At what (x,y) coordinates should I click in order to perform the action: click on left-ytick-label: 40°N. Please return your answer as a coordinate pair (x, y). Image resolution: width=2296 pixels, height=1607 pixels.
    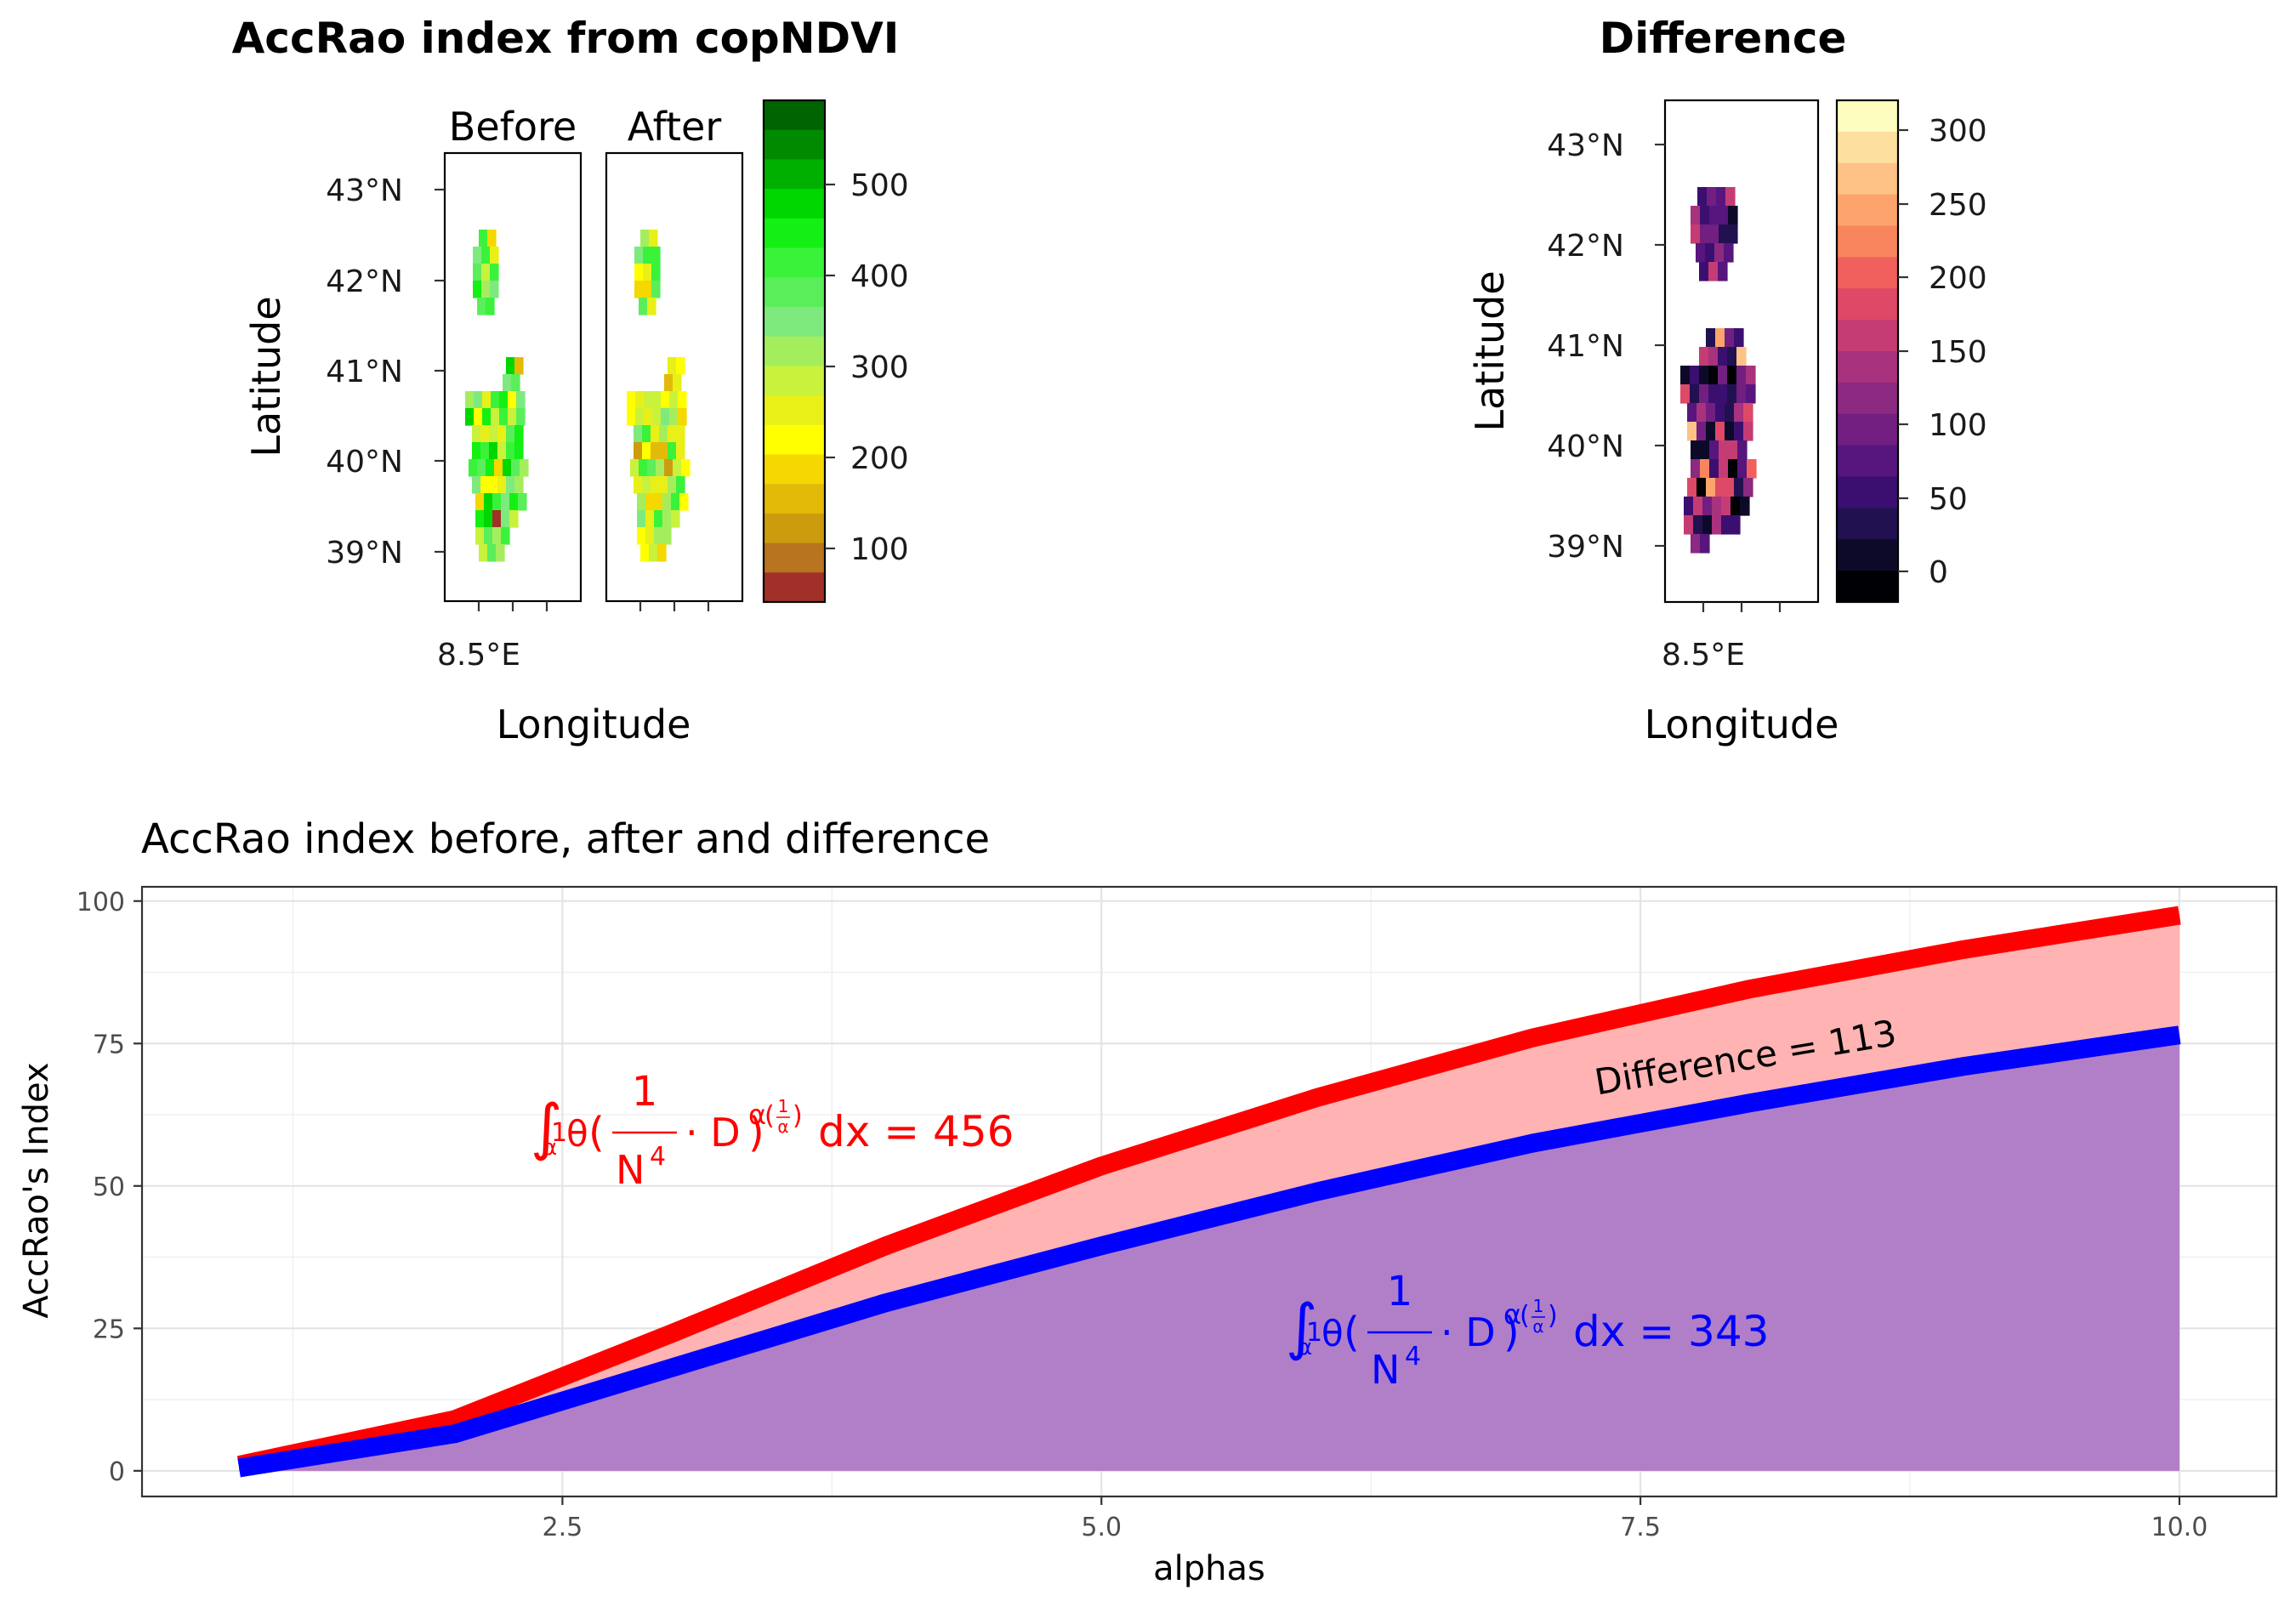
    Looking at the image, I should click on (364, 462).